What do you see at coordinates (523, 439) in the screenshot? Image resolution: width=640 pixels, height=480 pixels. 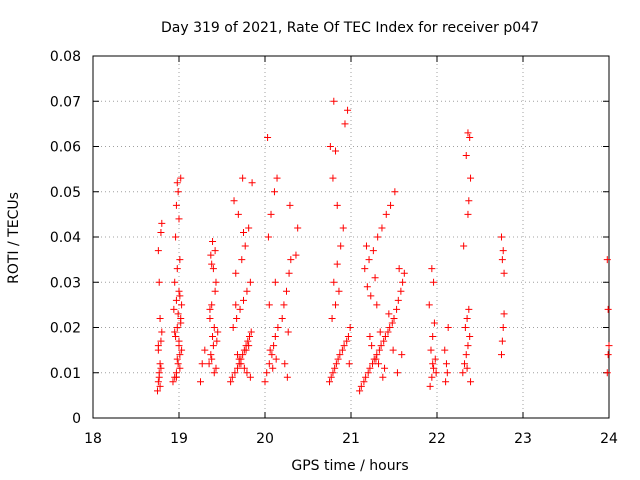 I see `x-tick-label: 23` at bounding box center [523, 439].